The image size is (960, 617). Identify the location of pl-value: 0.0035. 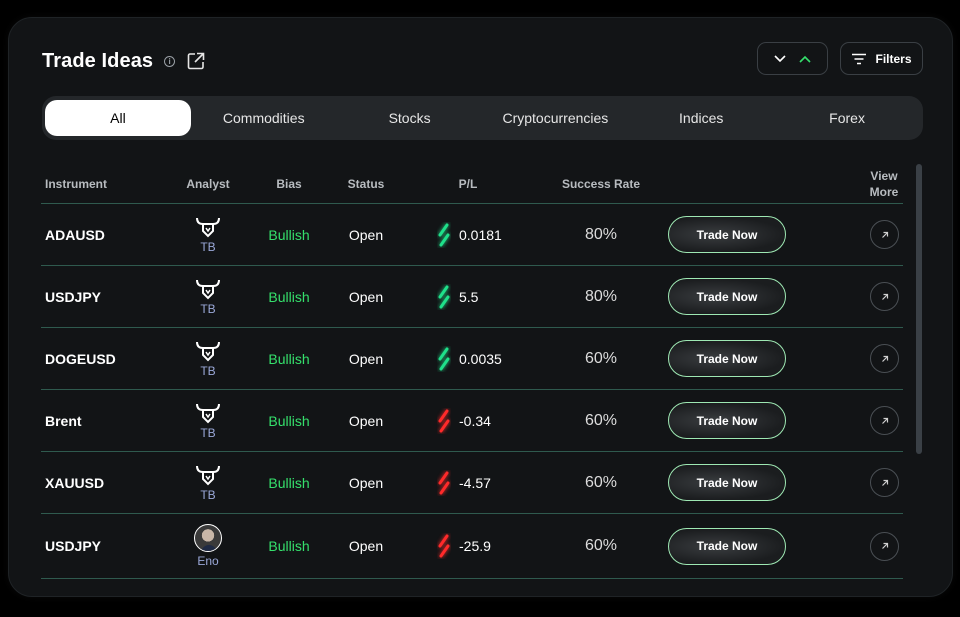
(480, 358).